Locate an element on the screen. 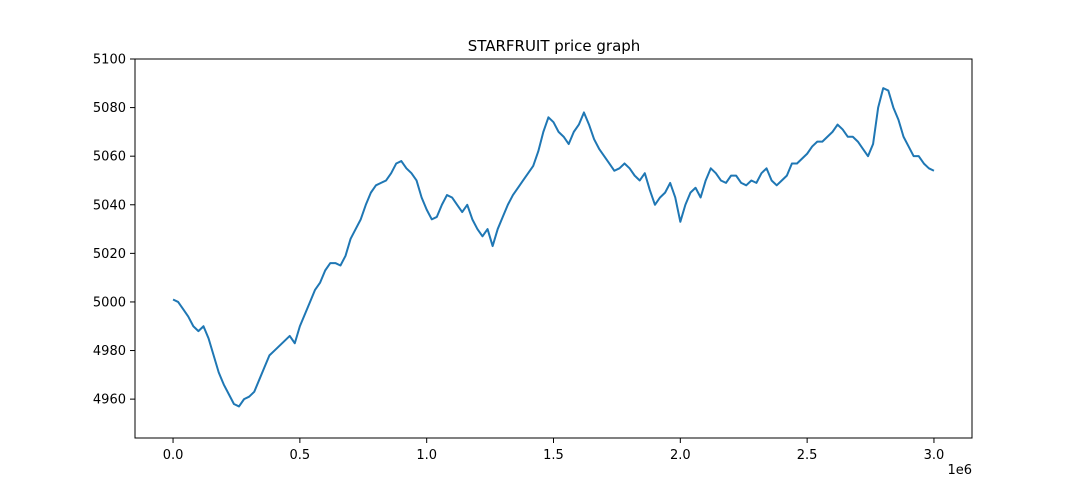  y-tick-label: 5080 is located at coordinates (109, 108).